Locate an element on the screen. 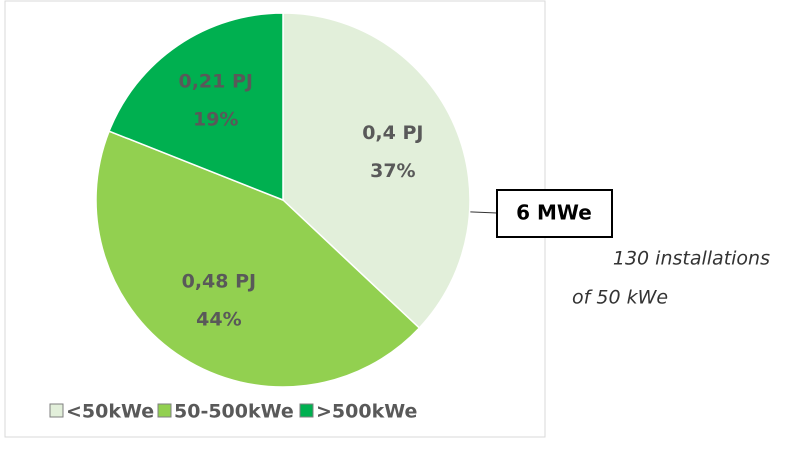 This screenshot has height=454, width=793. data-label: 37% is located at coordinates (392, 171).